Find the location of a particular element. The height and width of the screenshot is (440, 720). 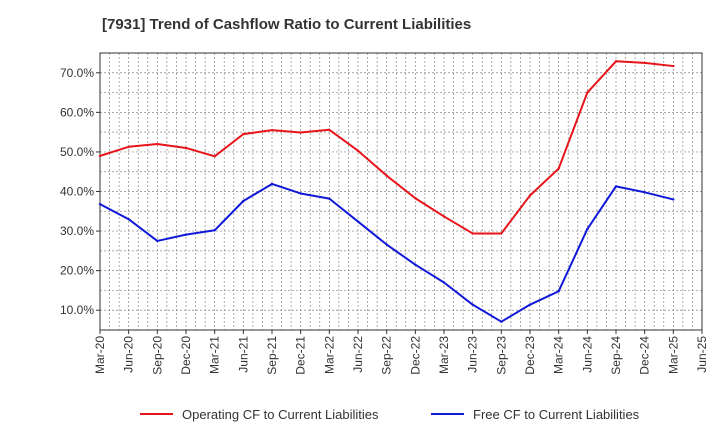

x-tick-label: Dec-24 is located at coordinates (645, 355).